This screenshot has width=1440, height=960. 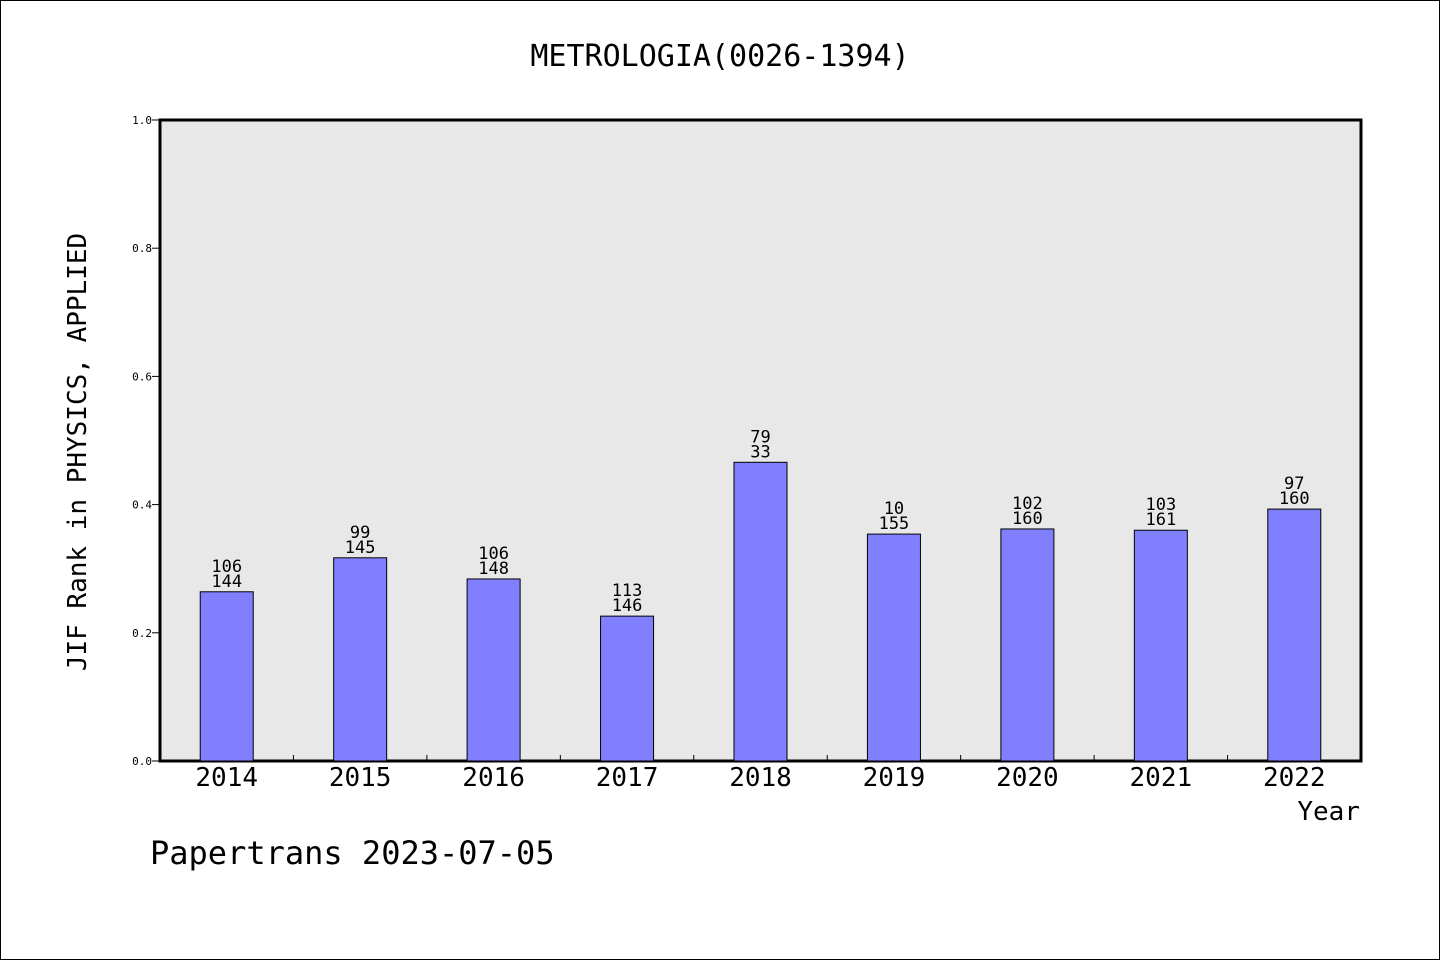 What do you see at coordinates (360, 548) in the screenshot?
I see `bar-total-label: 145` at bounding box center [360, 548].